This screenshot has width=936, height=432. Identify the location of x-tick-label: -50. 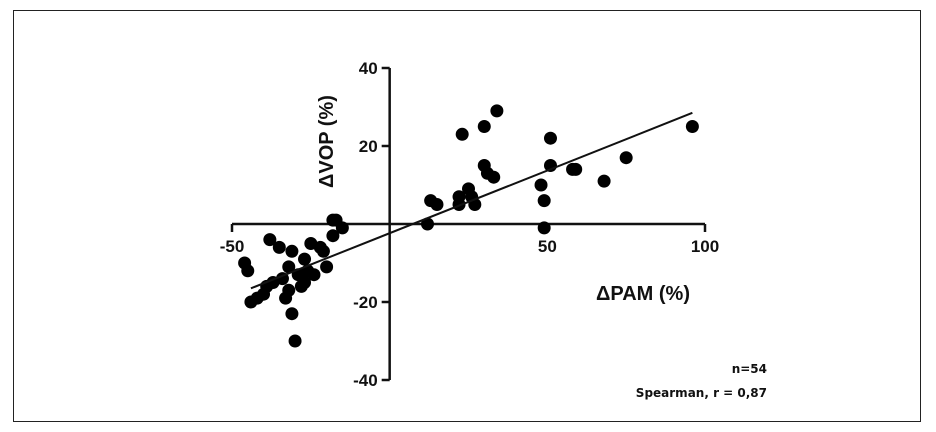
(232, 246).